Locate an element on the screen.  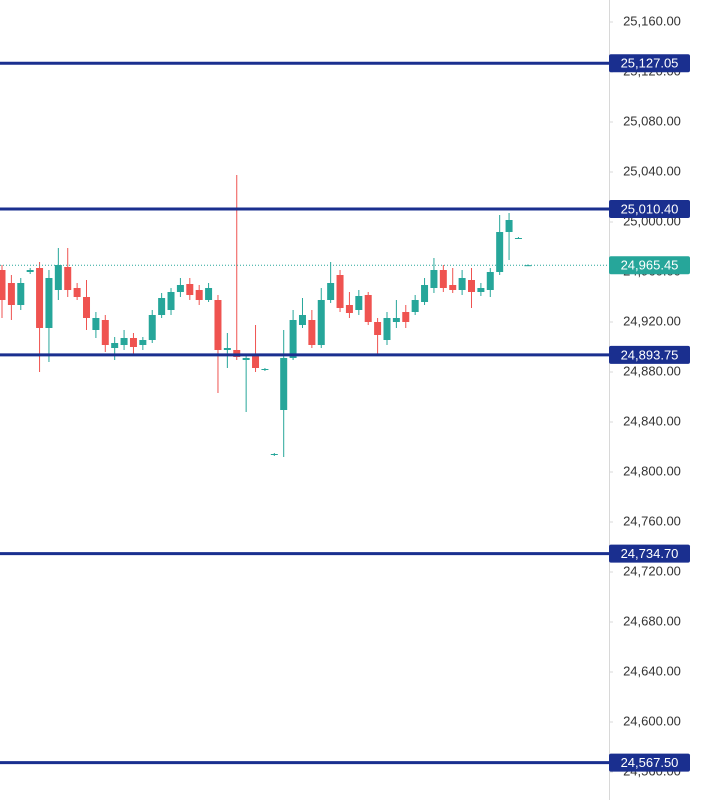
y-tick-label: 24,760.00 is located at coordinates (652, 520).